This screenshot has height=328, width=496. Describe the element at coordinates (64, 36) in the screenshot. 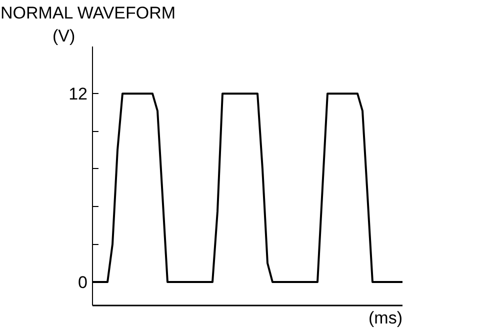

I see `y-axis-title: (V)` at that location.